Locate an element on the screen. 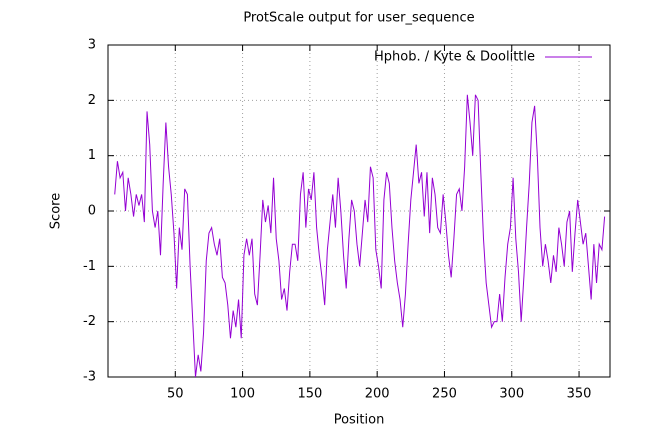 Image resolution: width=653 pixels, height=430 pixels. y-axis-label: Score is located at coordinates (56, 211).